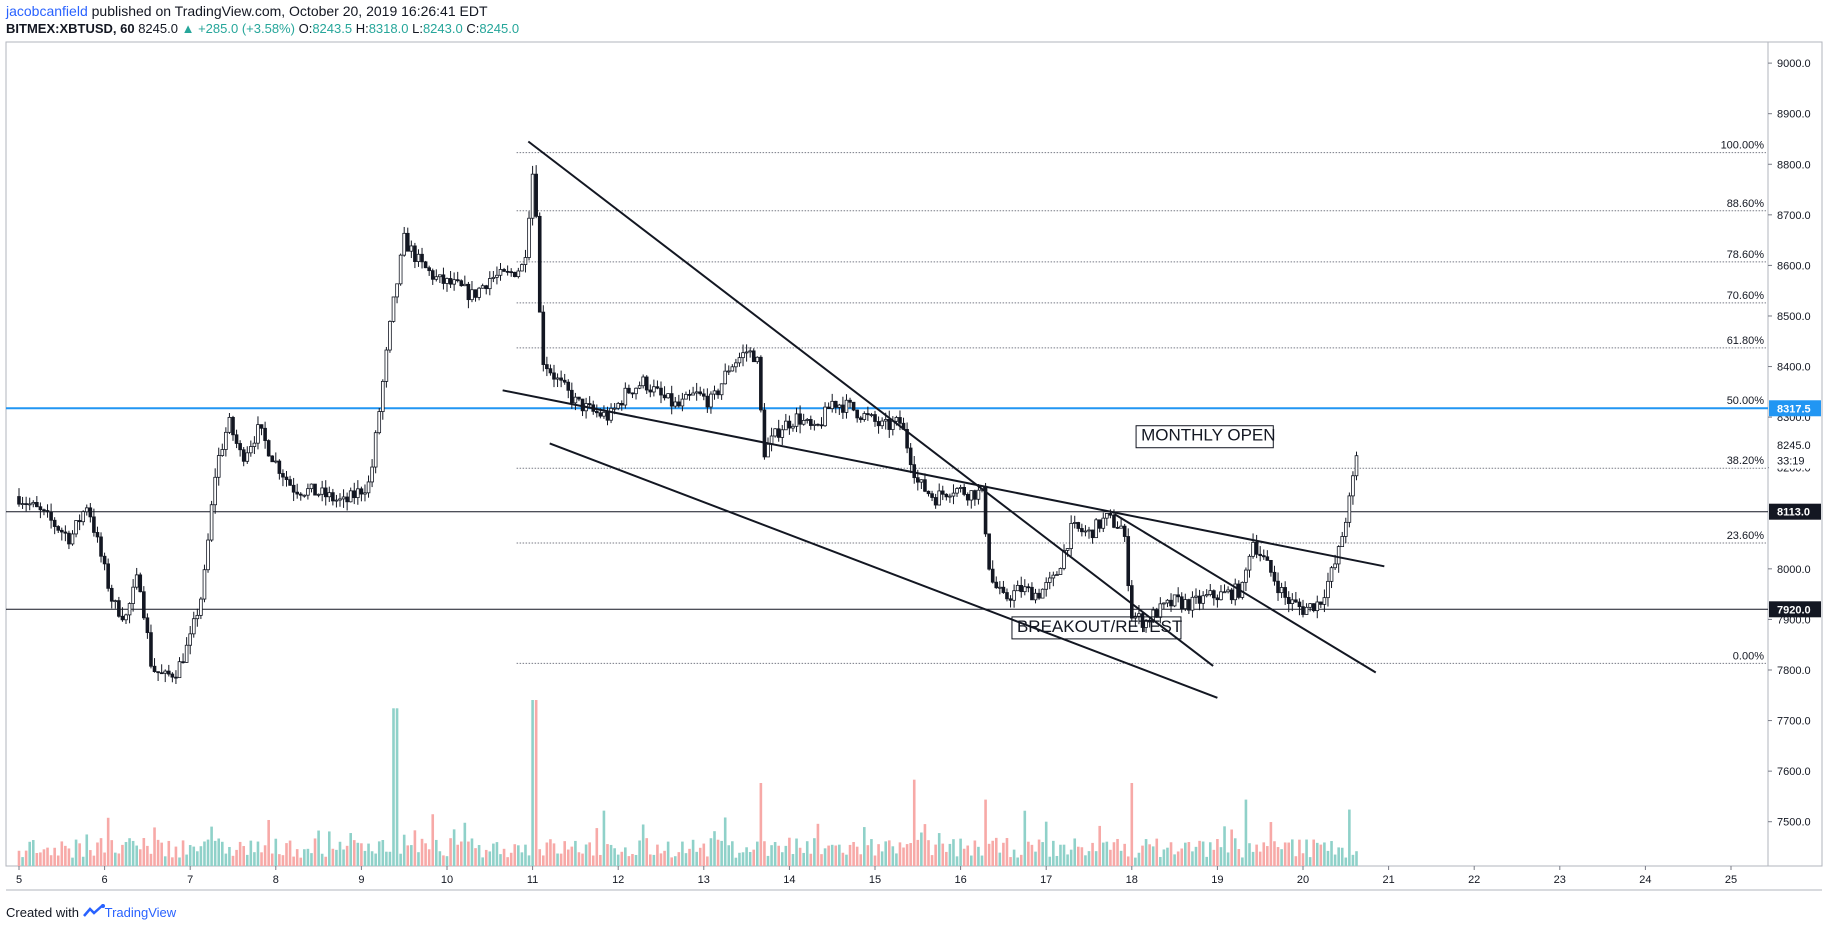  What do you see at coordinates (1560, 880) in the screenshot?
I see `x-tick-label: 23` at bounding box center [1560, 880].